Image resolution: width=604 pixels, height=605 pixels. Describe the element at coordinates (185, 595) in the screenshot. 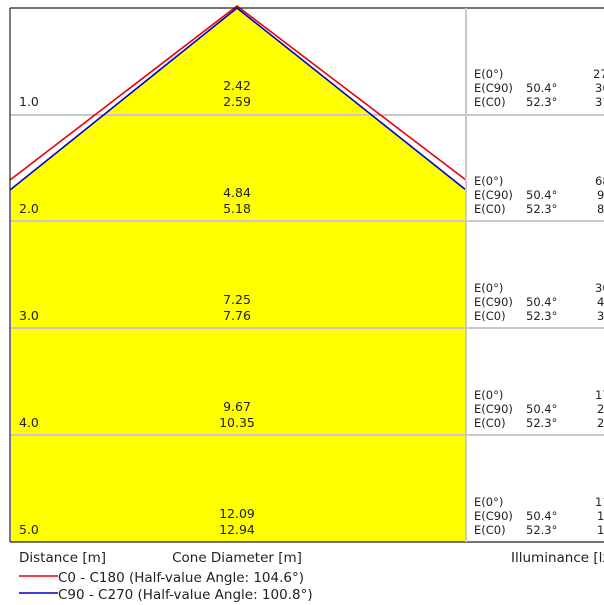

I see `legend-c90-label: C90 - C270 (Half-value Angle: 100.8°)` at that location.